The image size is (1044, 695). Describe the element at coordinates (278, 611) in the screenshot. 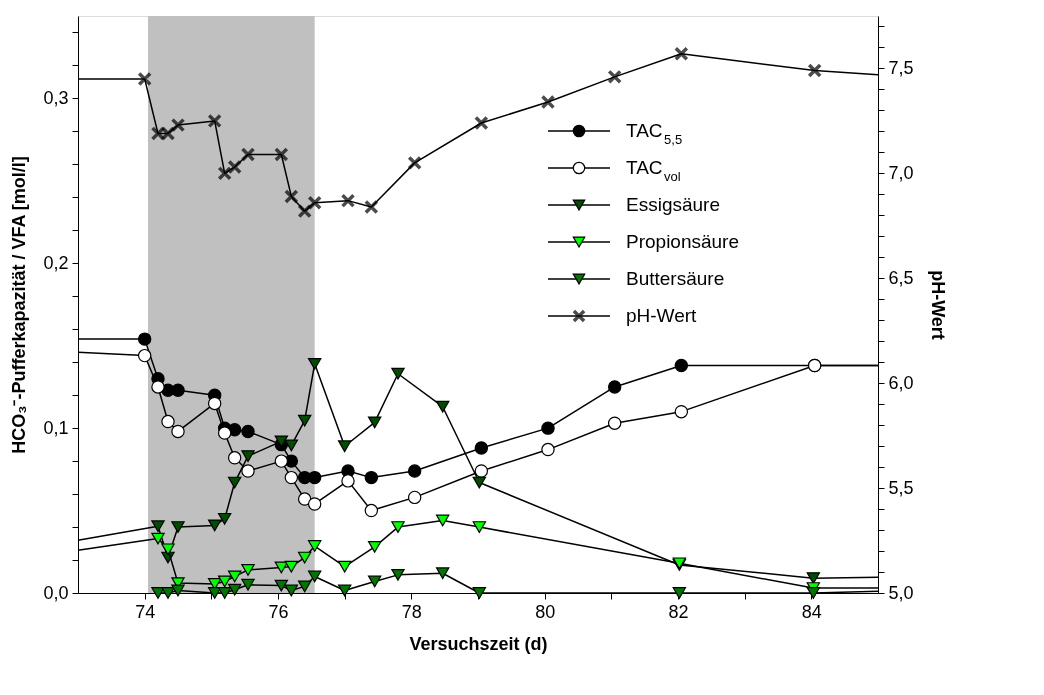

I see `x-tick-label: 76` at that location.